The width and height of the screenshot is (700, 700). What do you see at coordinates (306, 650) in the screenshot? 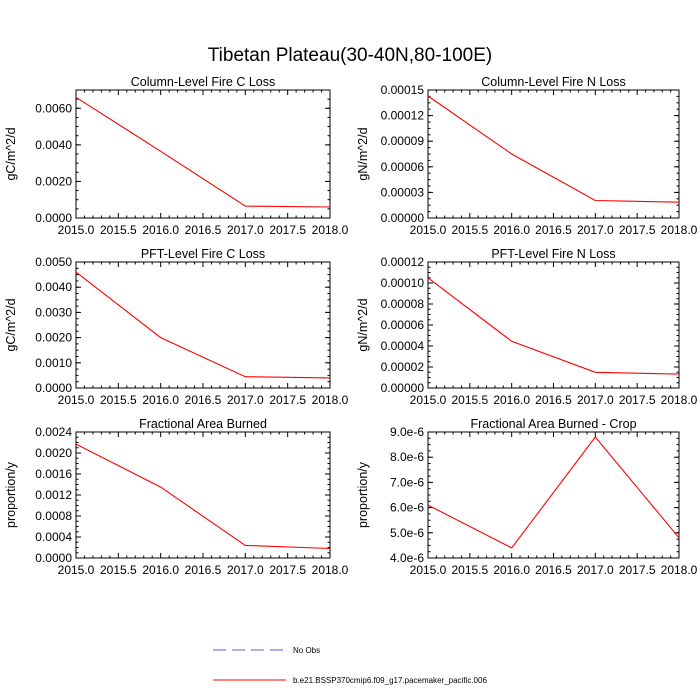
I see `legend-label: No Obs` at bounding box center [306, 650].